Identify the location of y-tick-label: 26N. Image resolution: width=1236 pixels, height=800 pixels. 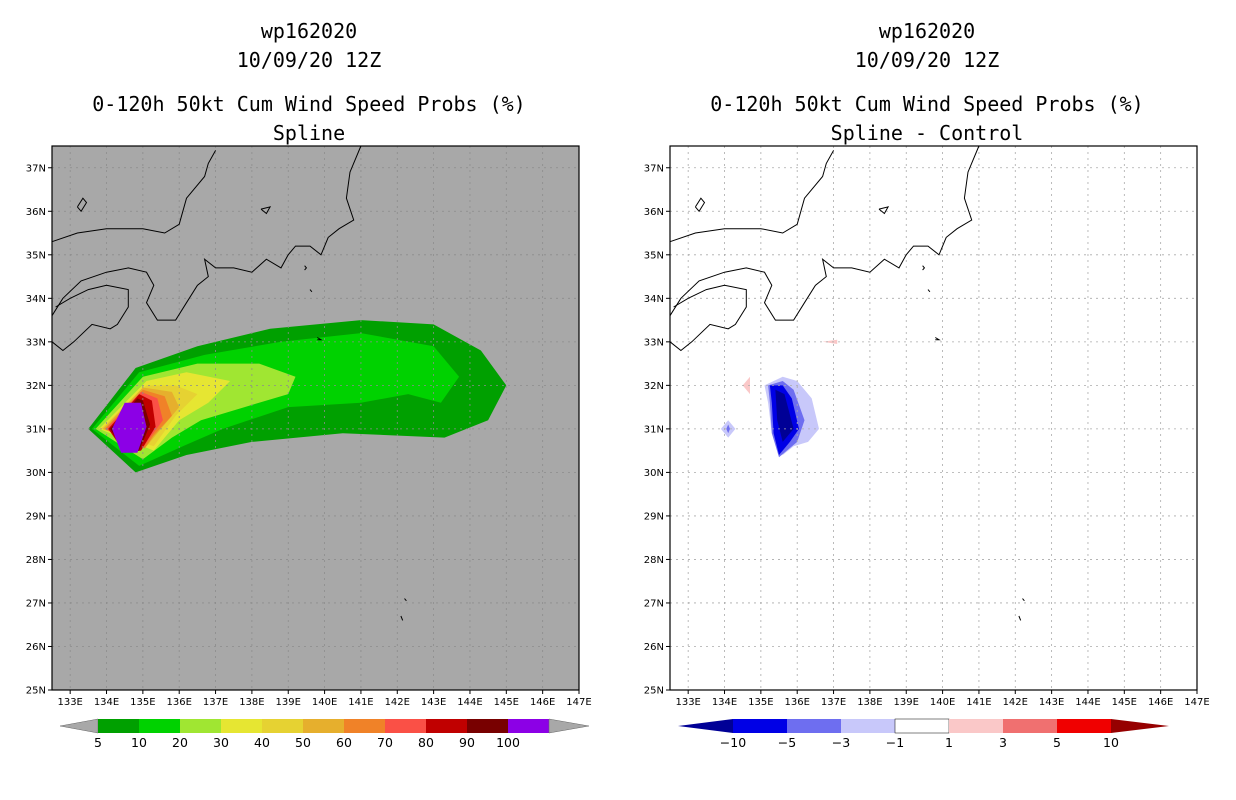
(36, 647).